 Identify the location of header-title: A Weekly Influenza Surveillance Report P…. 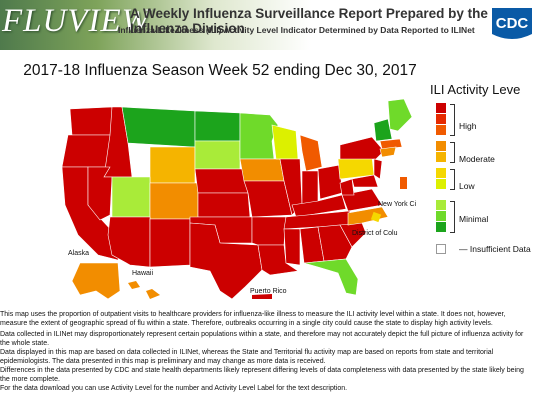
(309, 21).